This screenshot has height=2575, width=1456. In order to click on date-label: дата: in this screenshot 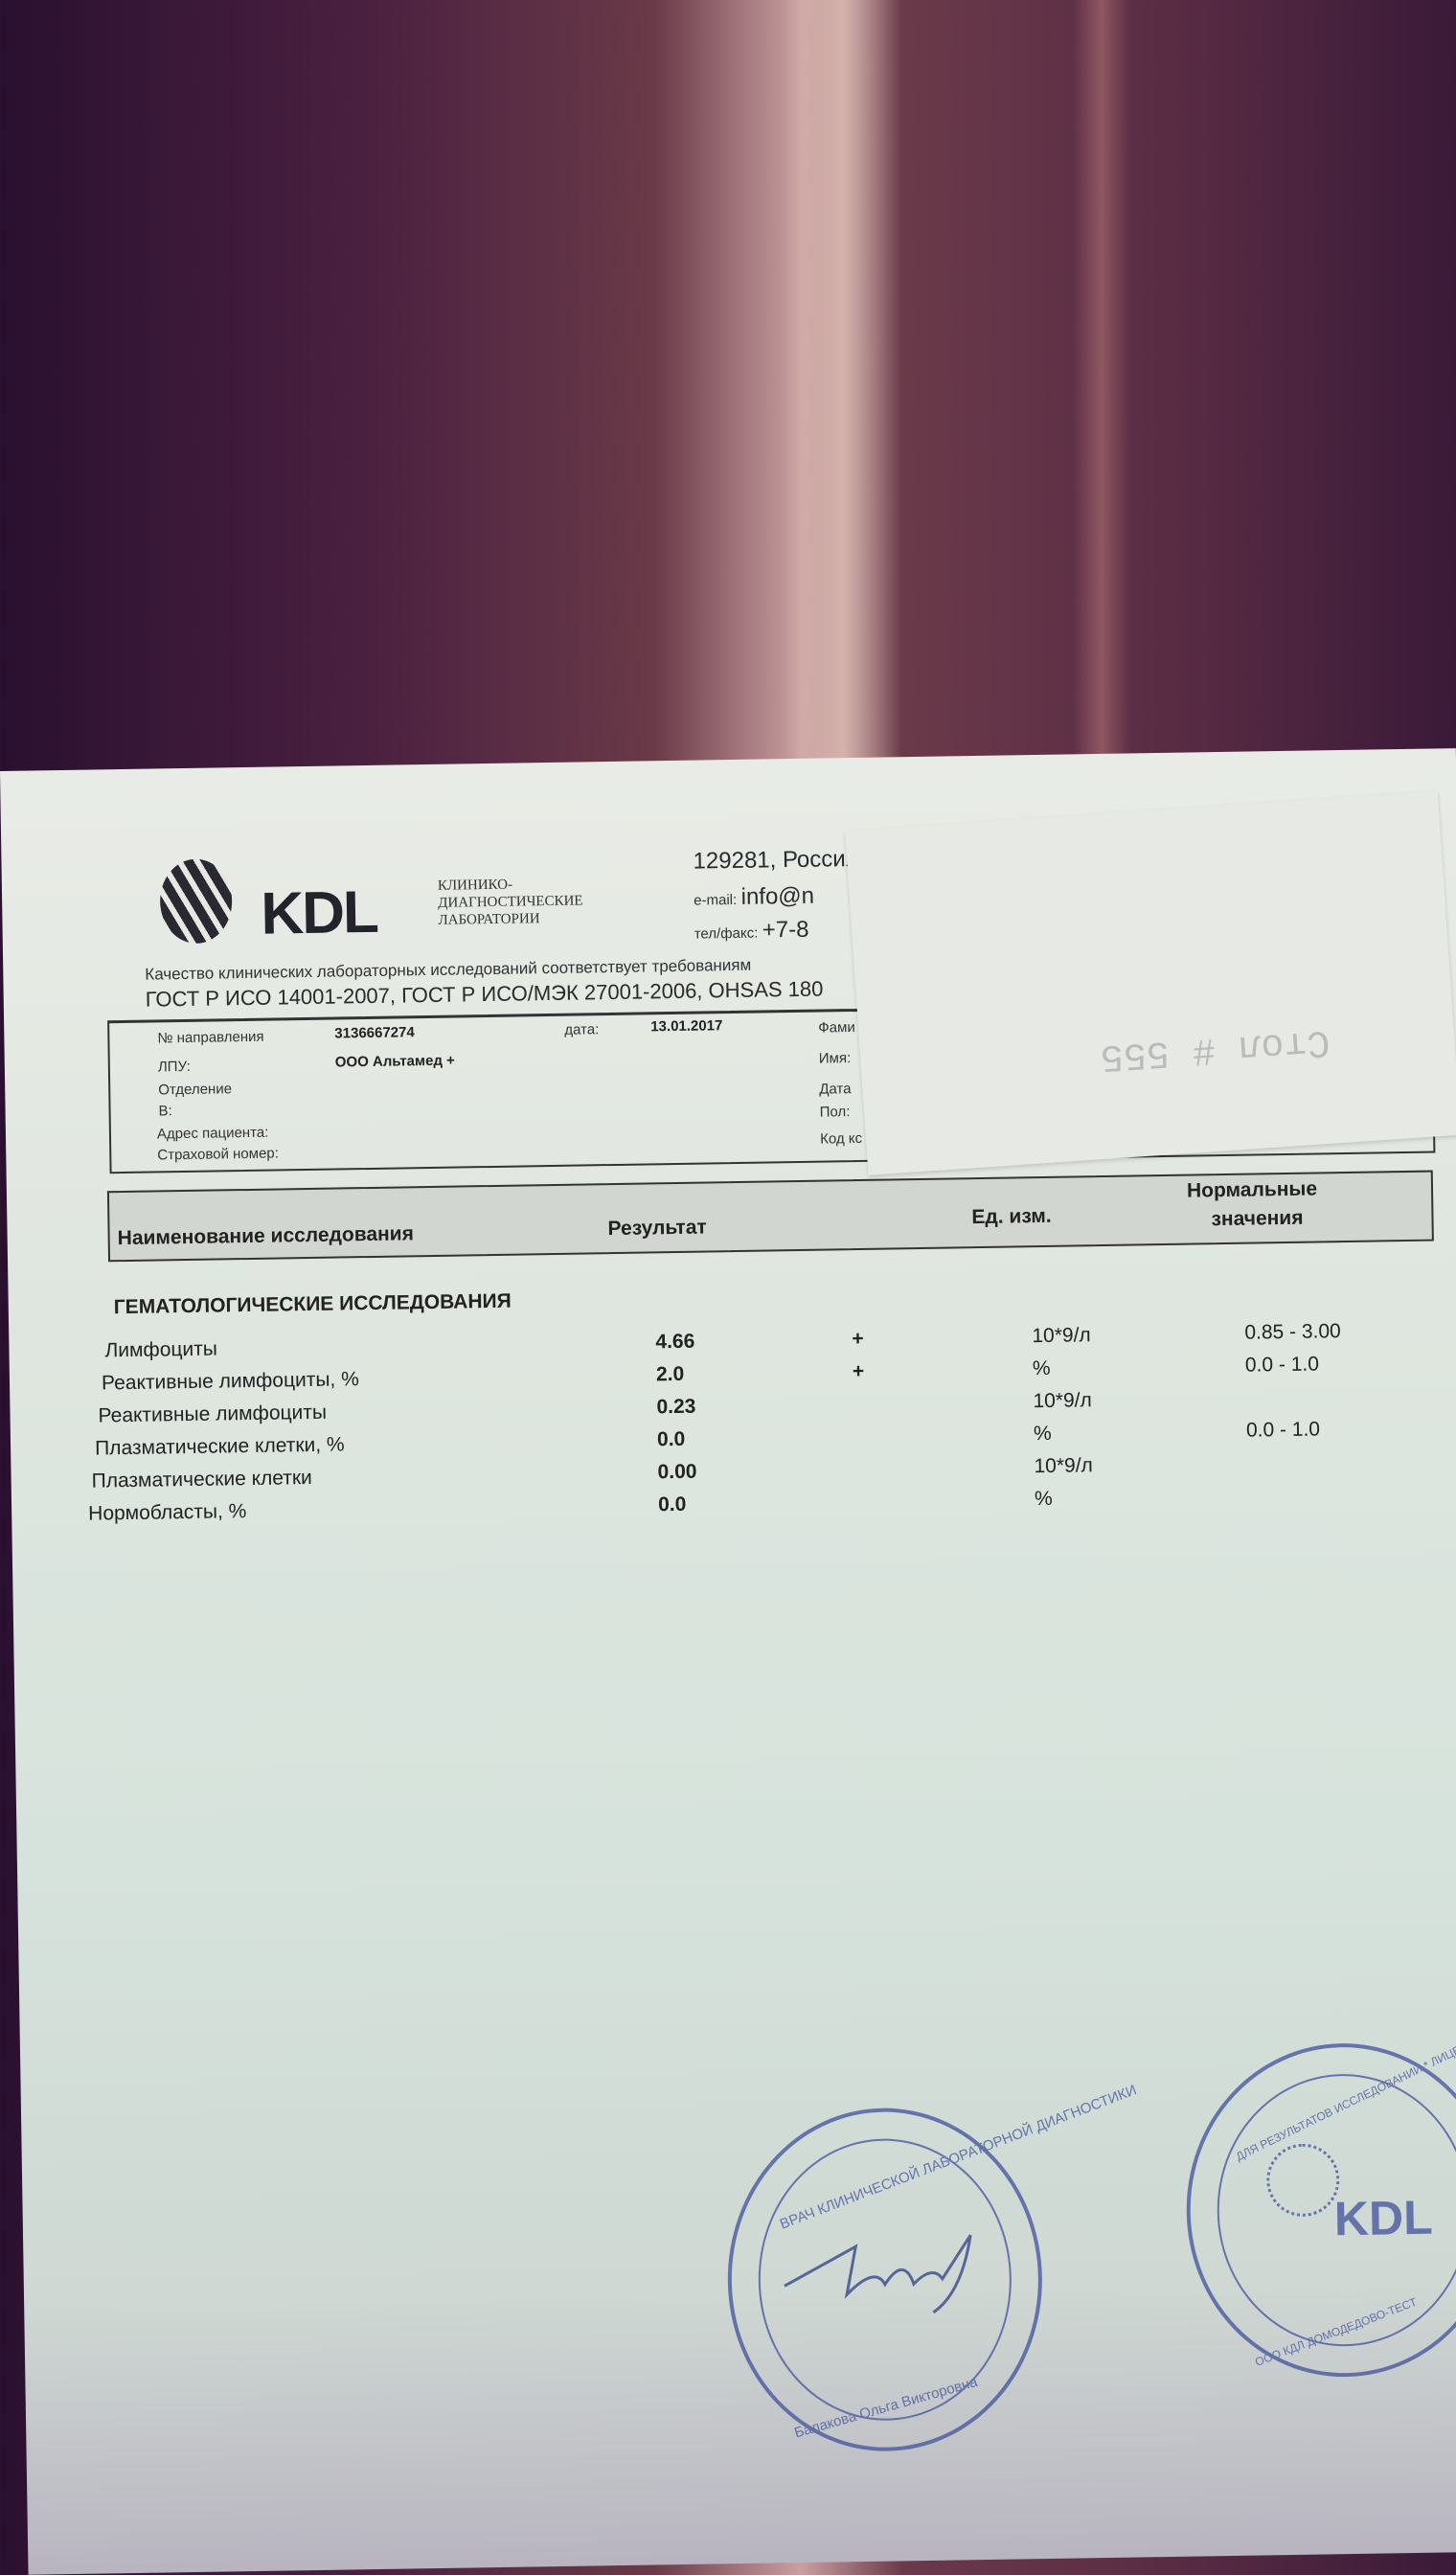, I will do `click(582, 1029)`.